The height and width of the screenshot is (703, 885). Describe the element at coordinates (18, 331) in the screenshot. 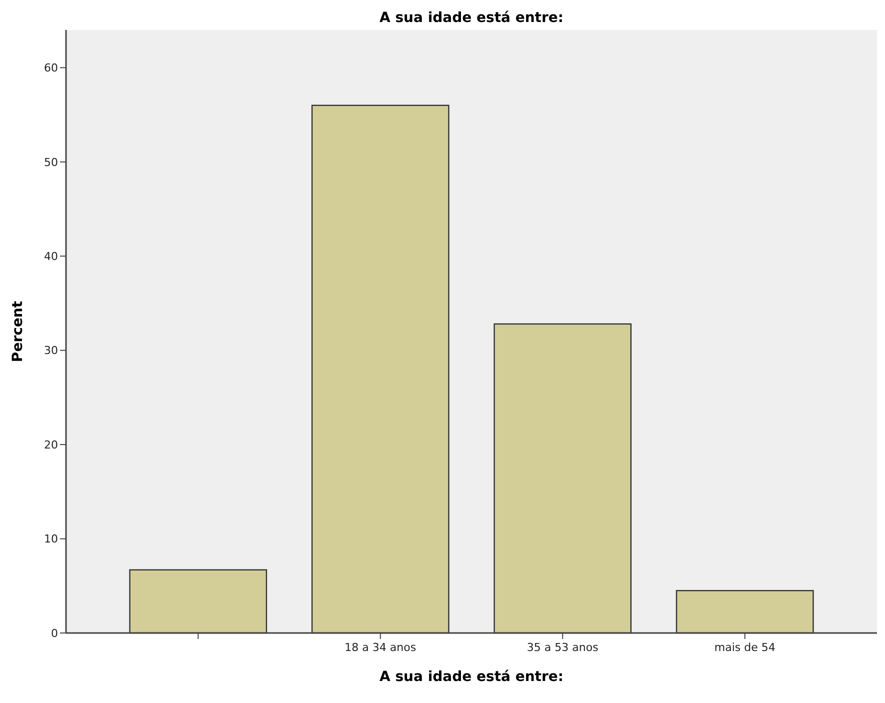

I see `y-axis-title: Percent` at that location.